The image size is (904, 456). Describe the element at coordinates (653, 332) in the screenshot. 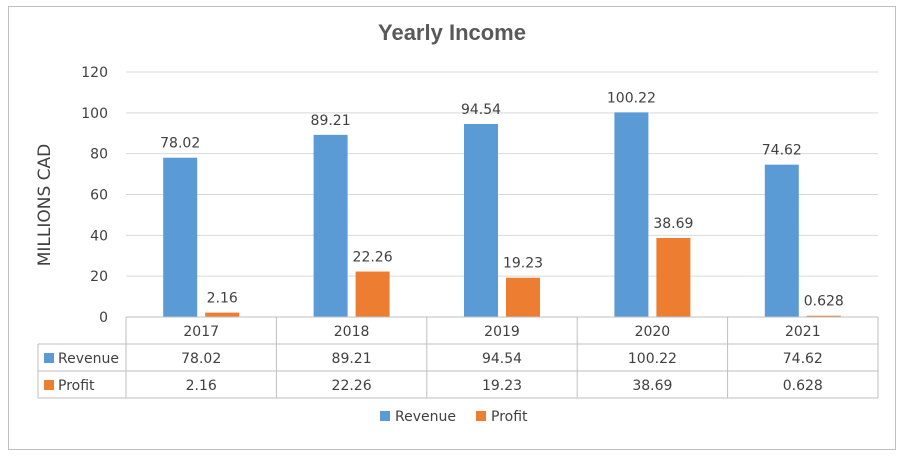

I see `x-category-label: 2020` at that location.